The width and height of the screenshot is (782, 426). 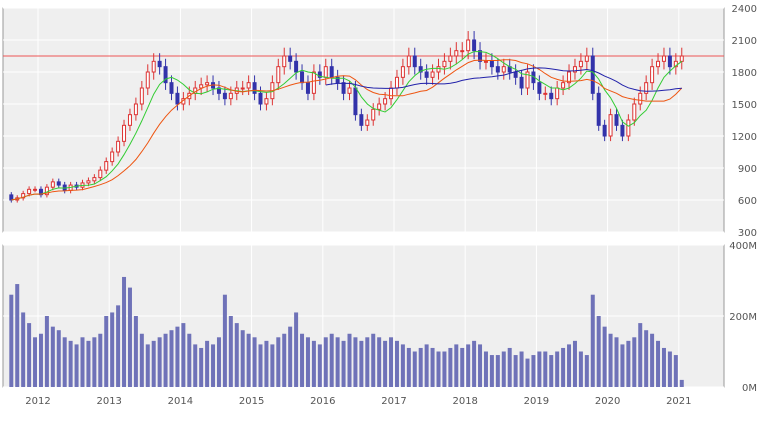 What do you see at coordinates (743, 317) in the screenshot?
I see `volume-tick-label: 200M` at bounding box center [743, 317].